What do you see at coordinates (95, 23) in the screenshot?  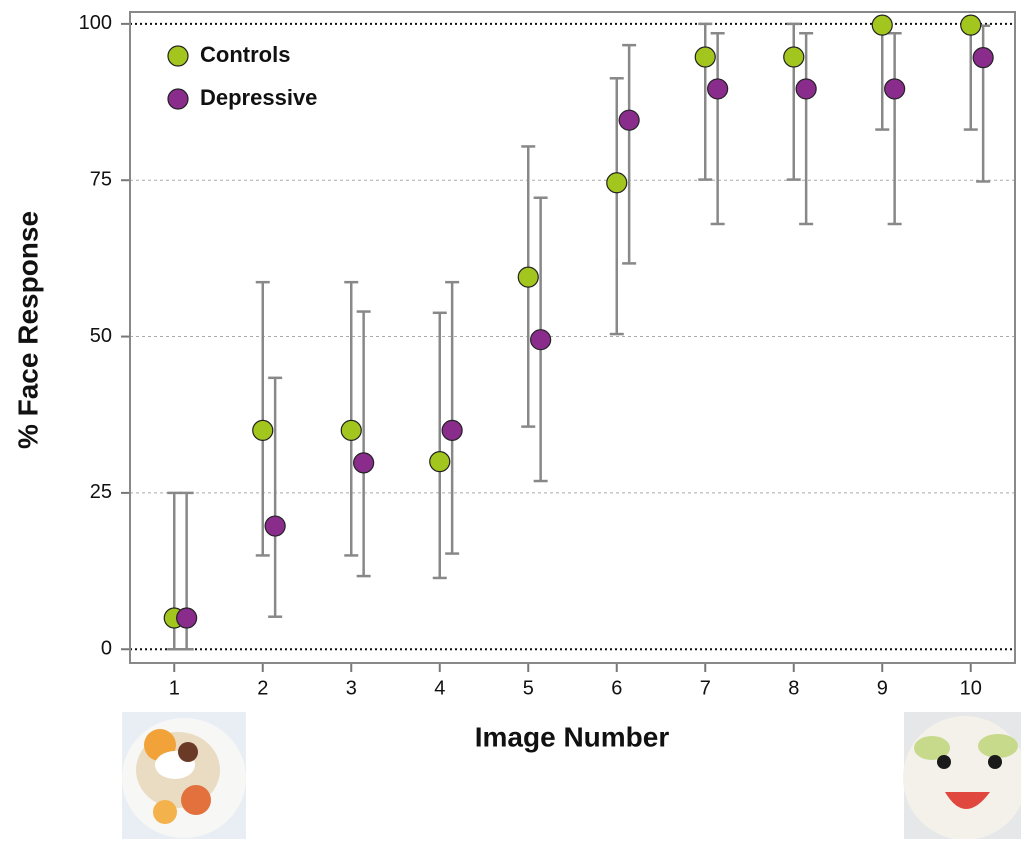 I see `y-tick-label: 100` at bounding box center [95, 23].